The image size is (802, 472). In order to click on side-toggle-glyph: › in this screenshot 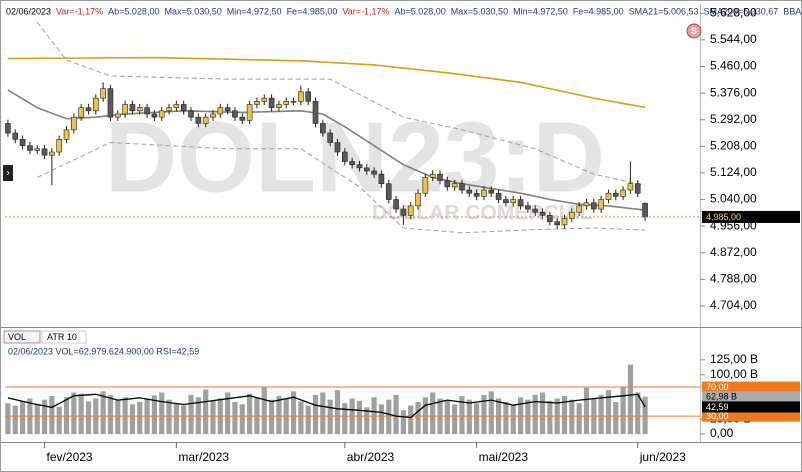, I will do `click(7, 173)`.